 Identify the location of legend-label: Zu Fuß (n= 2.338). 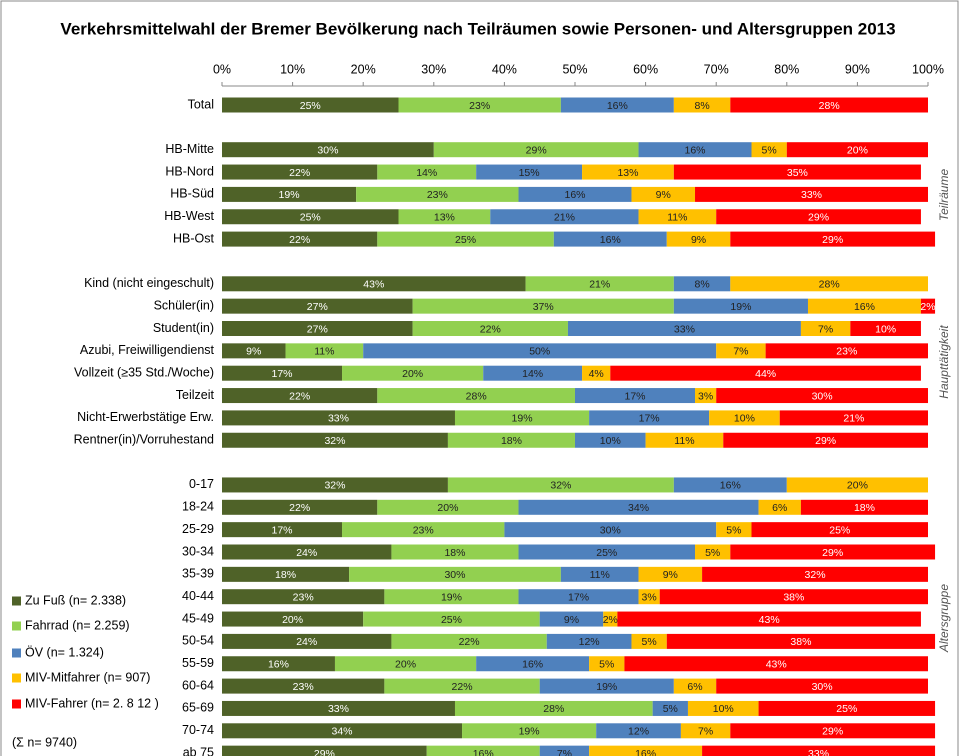
(75, 600).